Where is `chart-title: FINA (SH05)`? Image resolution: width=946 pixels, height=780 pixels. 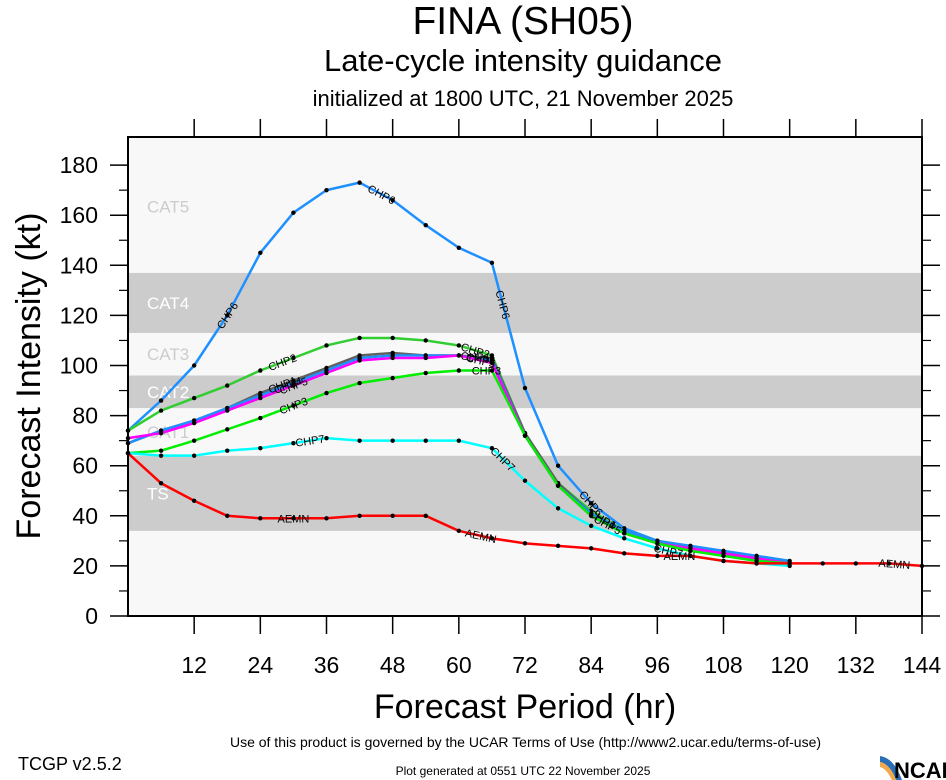 chart-title: FINA (SH05) is located at coordinates (523, 21).